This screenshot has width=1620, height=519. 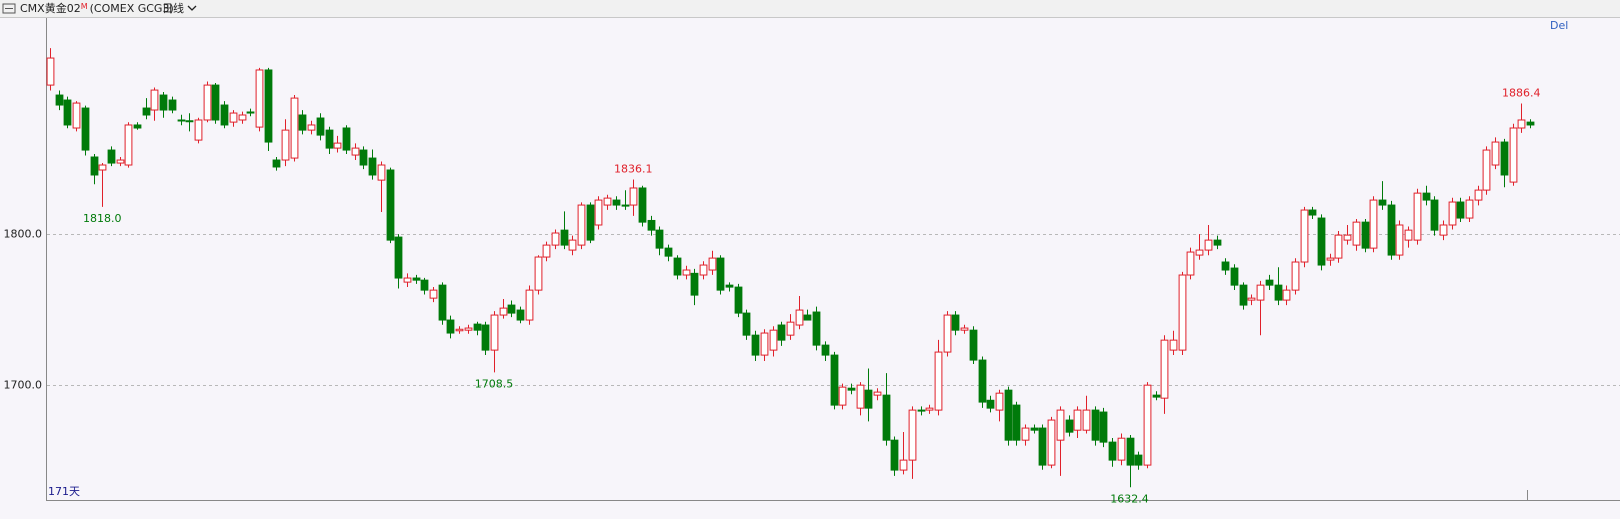 I want to click on y-tick-label: 1800.0, so click(x=23, y=234).